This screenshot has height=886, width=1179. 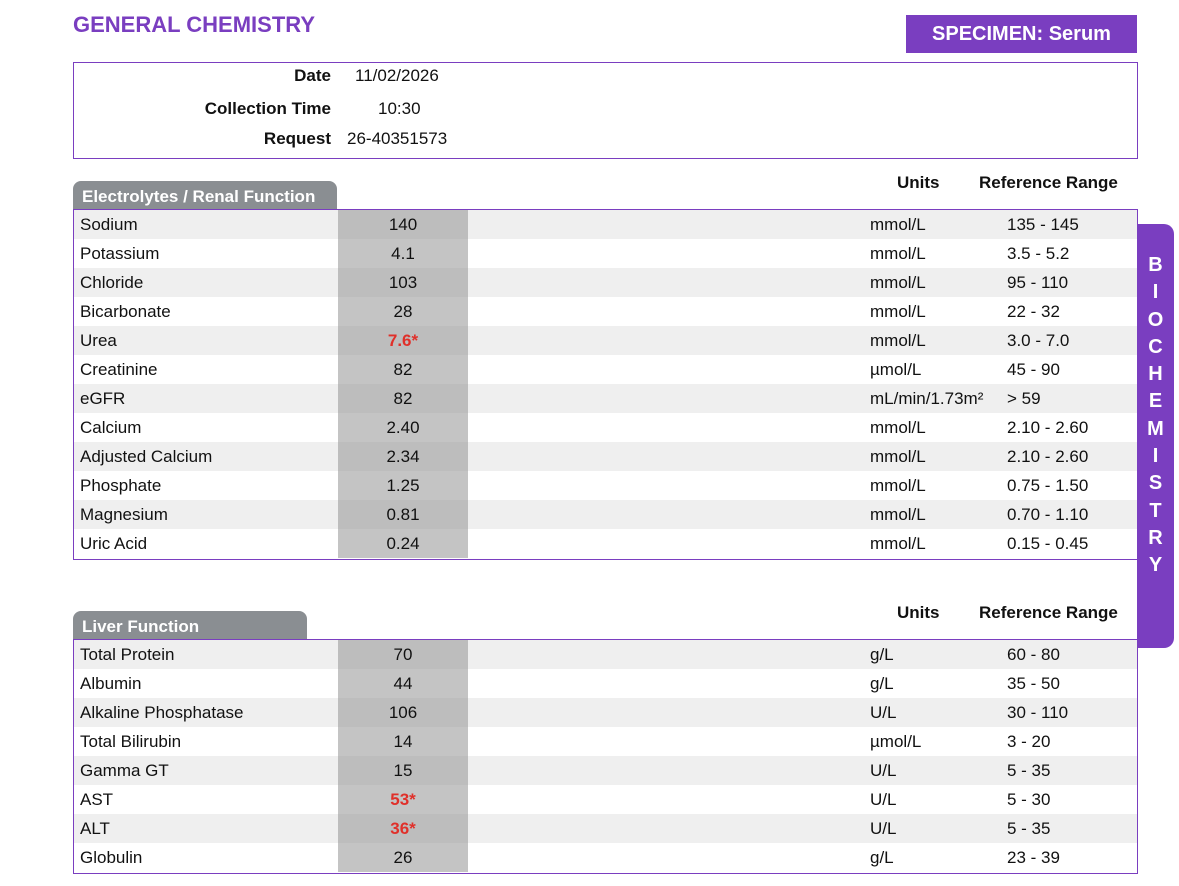 I want to click on result-row: Total Bilirubin 14 µmol/L 3 - 20, so click(x=605, y=741).